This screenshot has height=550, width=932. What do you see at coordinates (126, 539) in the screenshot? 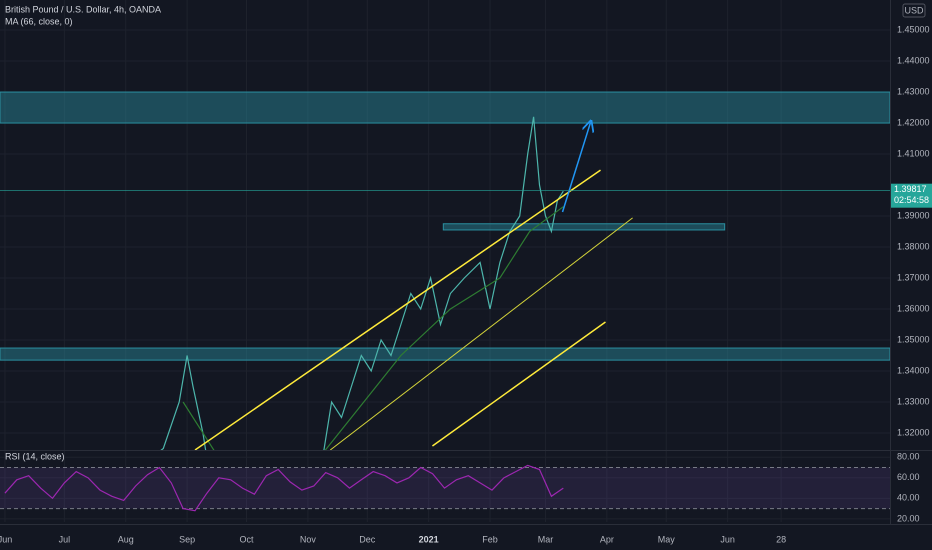
I see `x-tick-label: Aug` at bounding box center [126, 539].